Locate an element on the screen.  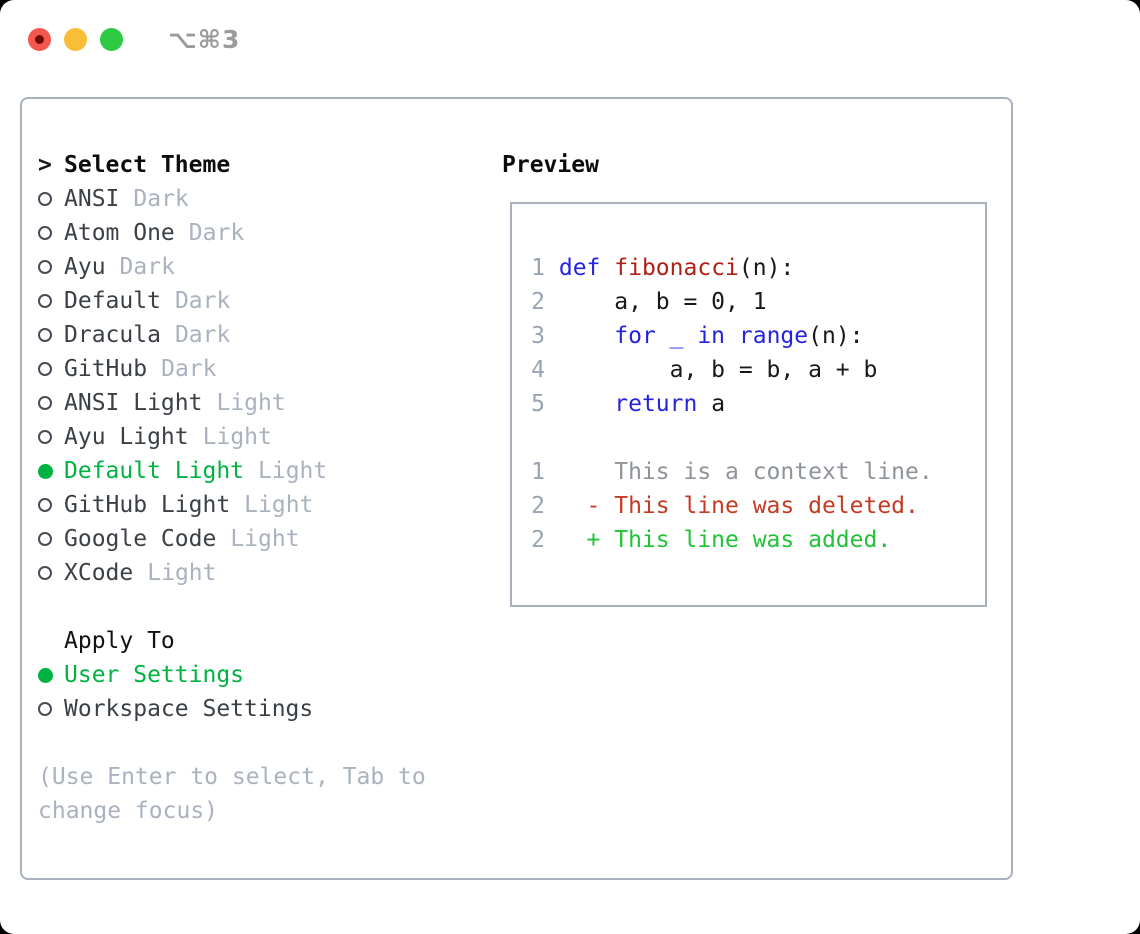
theme-option-dracula: Dracula Dark is located at coordinates (260, 335).